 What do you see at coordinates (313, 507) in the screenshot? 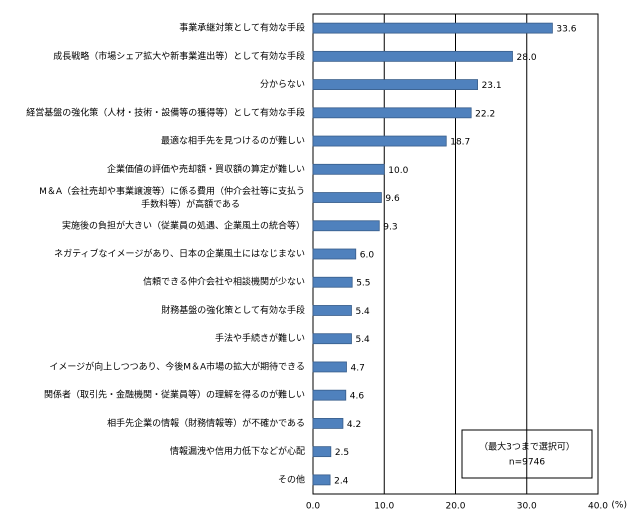
I see `x-tick-label: 0.0` at bounding box center [313, 507].